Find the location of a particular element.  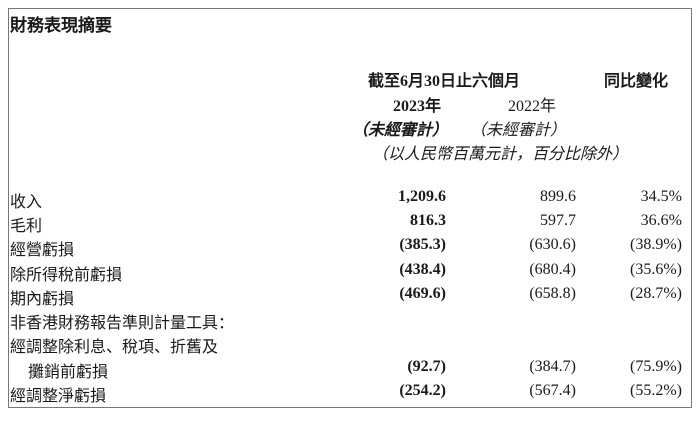

yoy-change: (75.9%) is located at coordinates (656, 366).